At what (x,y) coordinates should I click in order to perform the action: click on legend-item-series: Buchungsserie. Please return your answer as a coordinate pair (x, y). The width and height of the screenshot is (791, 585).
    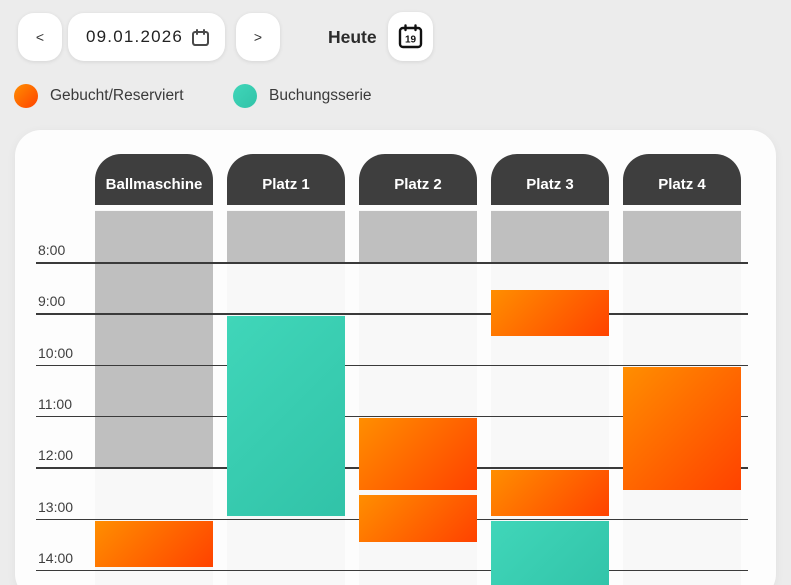
    Looking at the image, I should click on (302, 96).